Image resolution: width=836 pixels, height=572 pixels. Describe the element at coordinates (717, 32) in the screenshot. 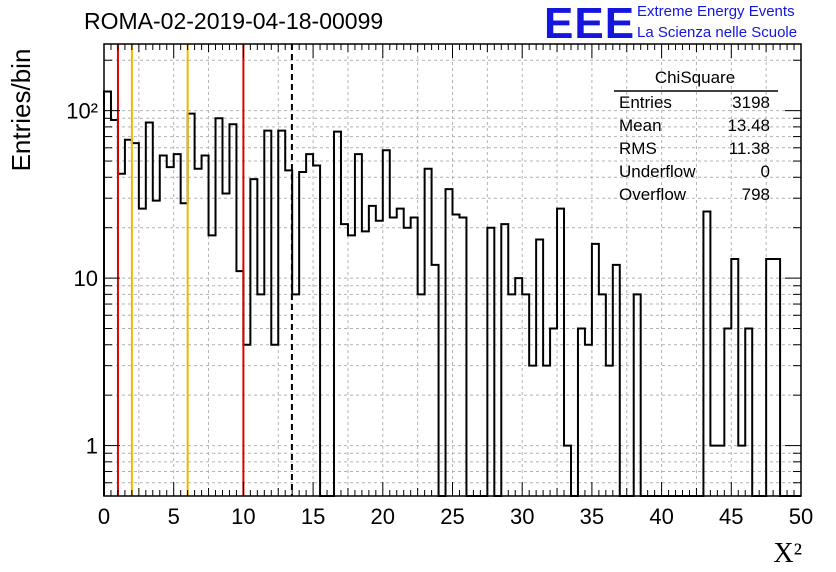

I see `logo-line-2: La Scienza nelle Scuole` at that location.